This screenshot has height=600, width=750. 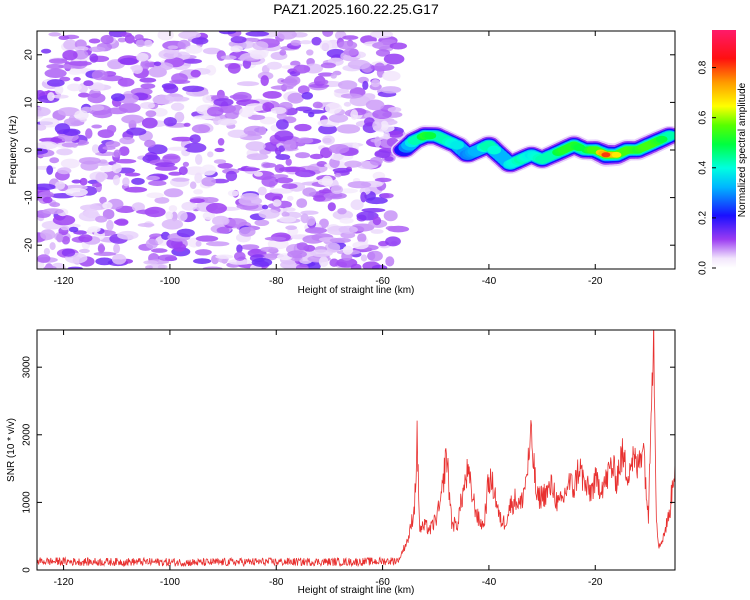 I want to click on signal-ridge-cells, so click(x=532, y=149).